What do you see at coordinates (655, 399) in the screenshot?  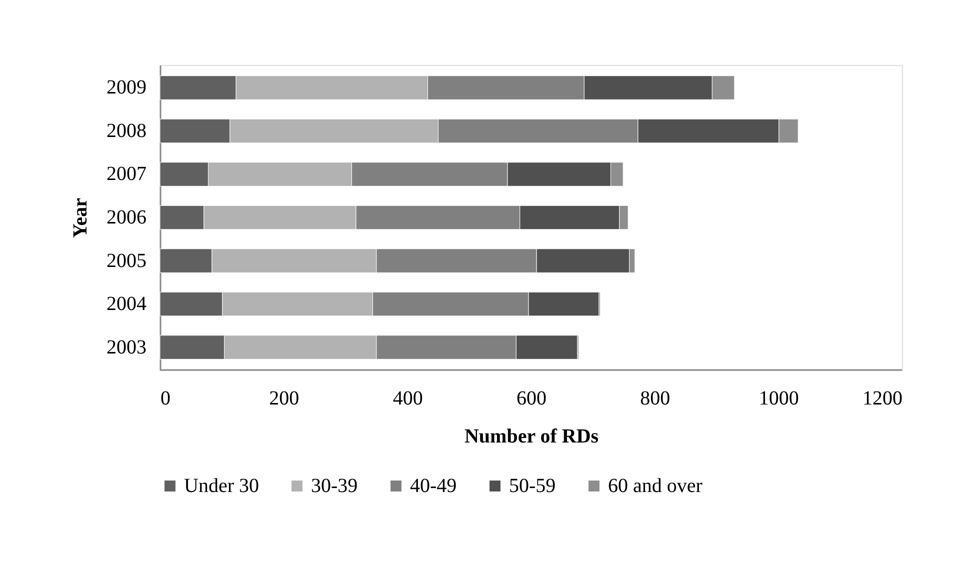 I see `x-tick-label: 800` at bounding box center [655, 399].